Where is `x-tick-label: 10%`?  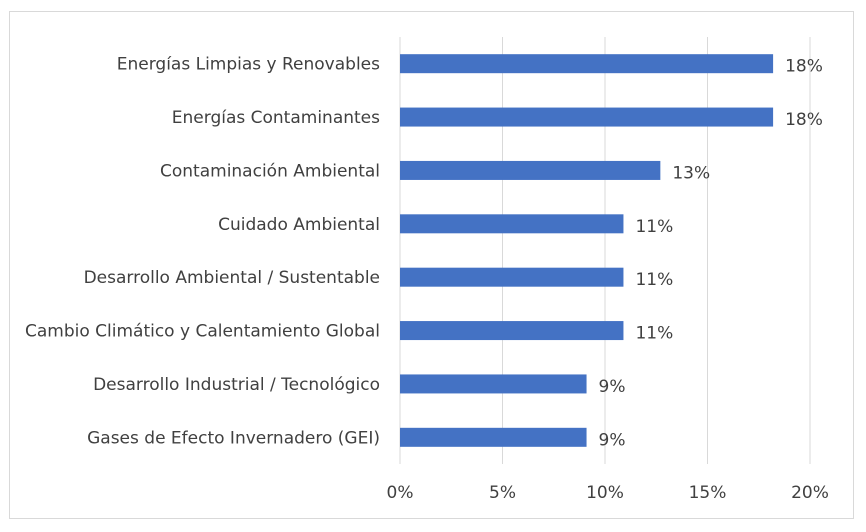
x-tick-label: 10% is located at coordinates (605, 493).